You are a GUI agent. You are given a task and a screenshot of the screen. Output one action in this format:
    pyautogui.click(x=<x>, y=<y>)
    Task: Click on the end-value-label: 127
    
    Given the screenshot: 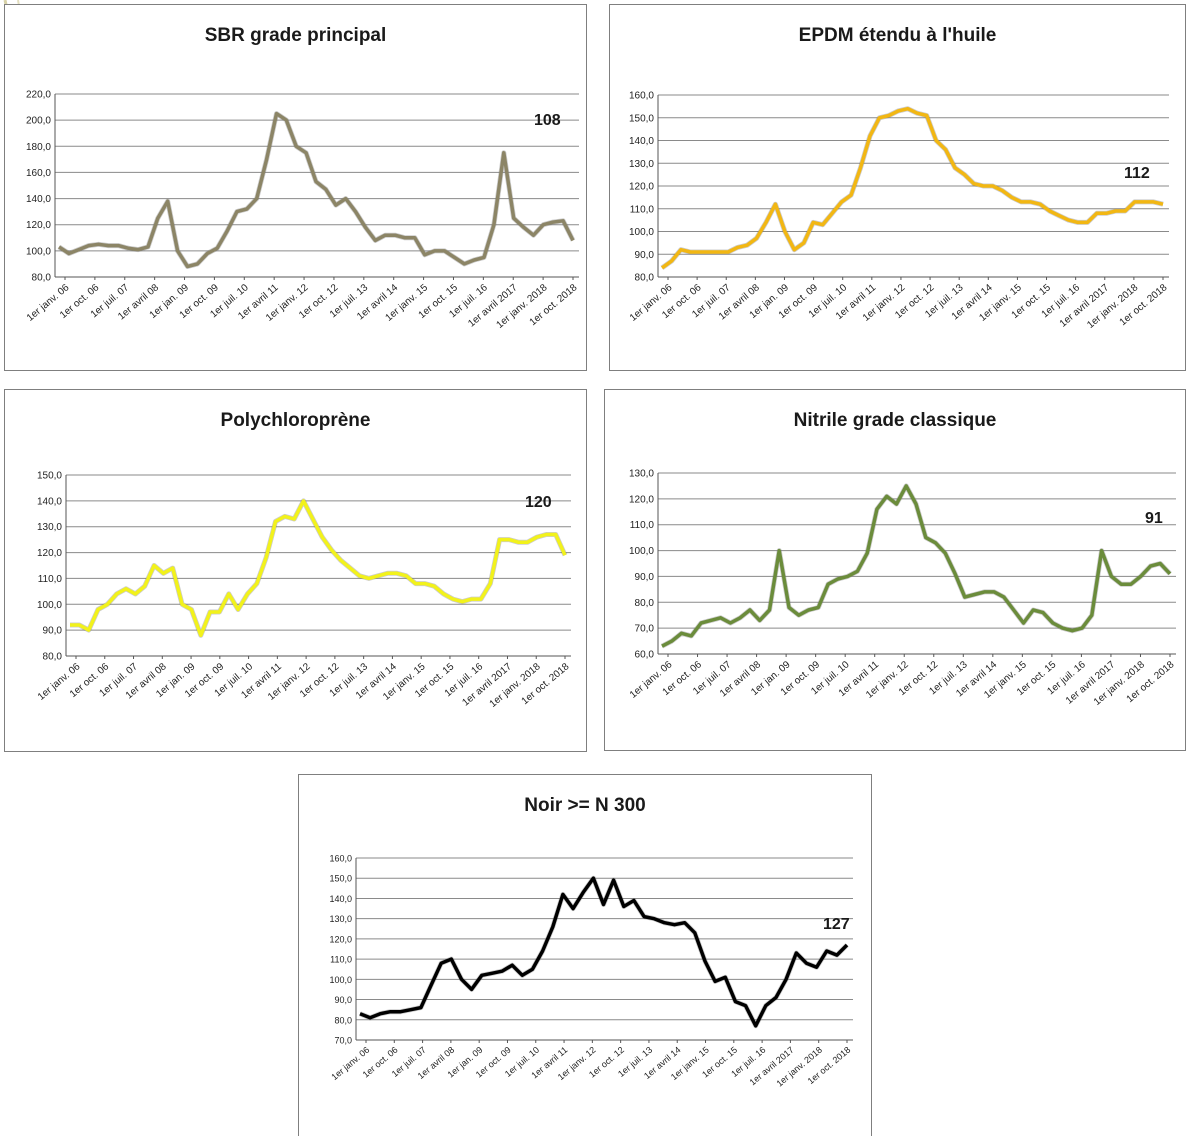 What is the action you would take?
    pyautogui.click(x=836, y=924)
    